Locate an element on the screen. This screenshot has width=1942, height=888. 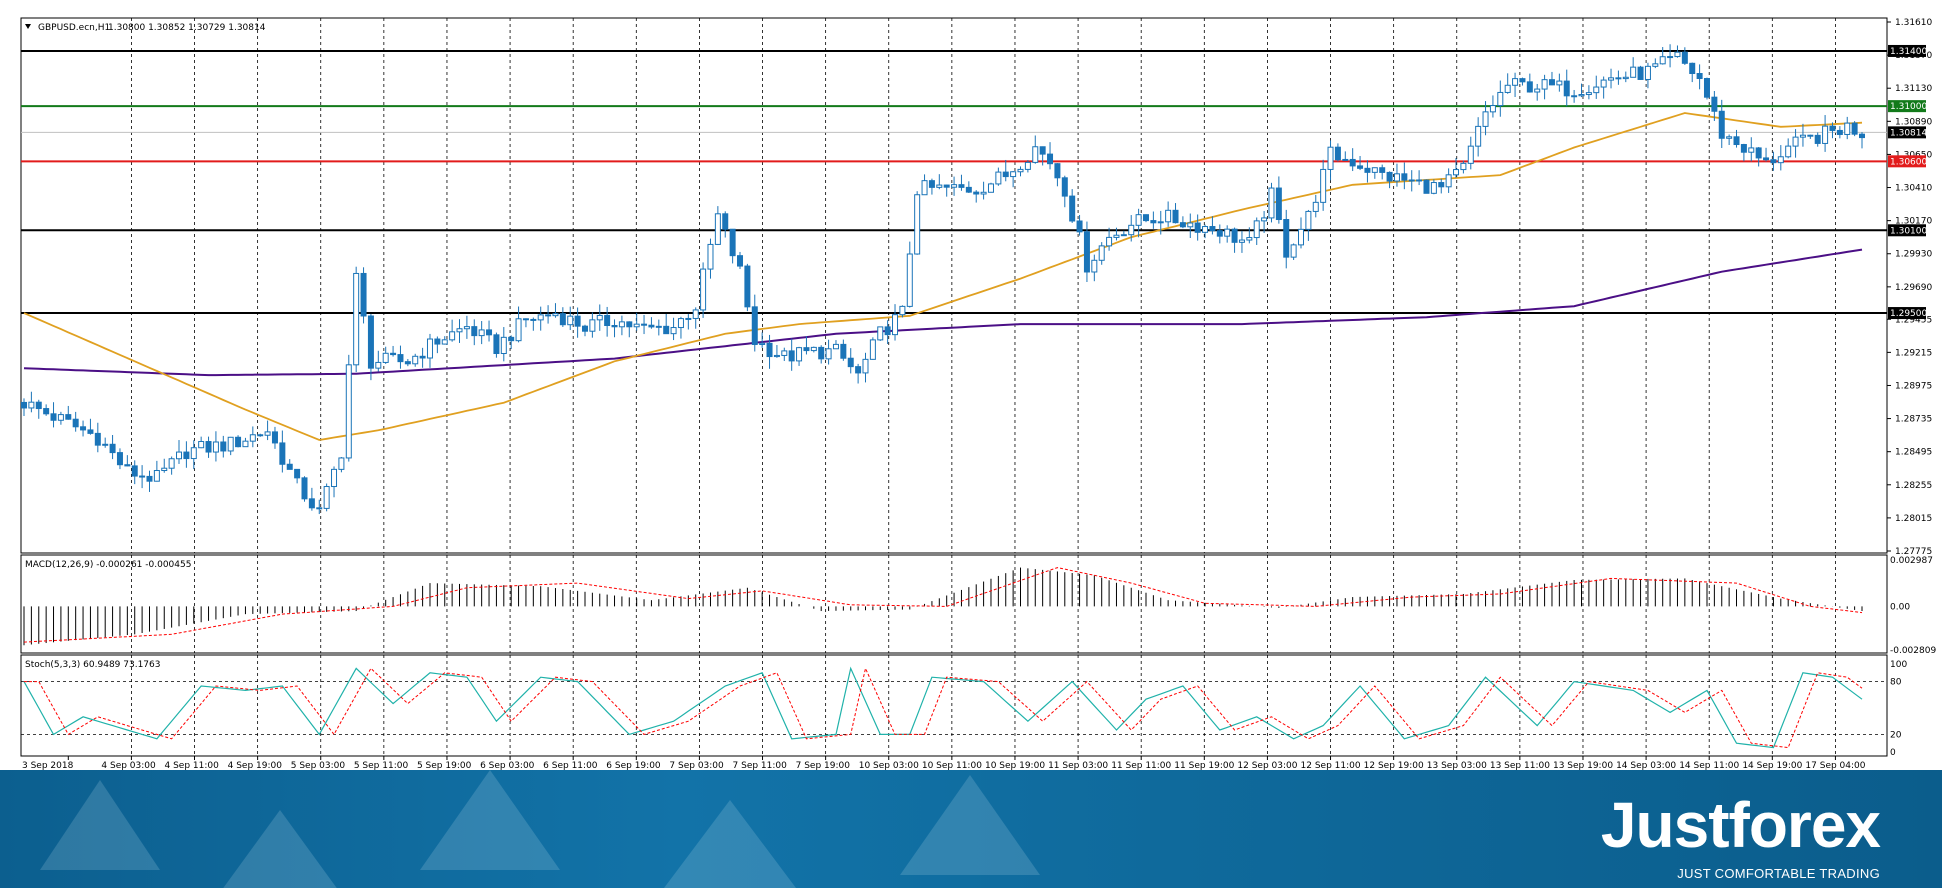
time-label: 11 Sep 11:00 is located at coordinates (1141, 766).